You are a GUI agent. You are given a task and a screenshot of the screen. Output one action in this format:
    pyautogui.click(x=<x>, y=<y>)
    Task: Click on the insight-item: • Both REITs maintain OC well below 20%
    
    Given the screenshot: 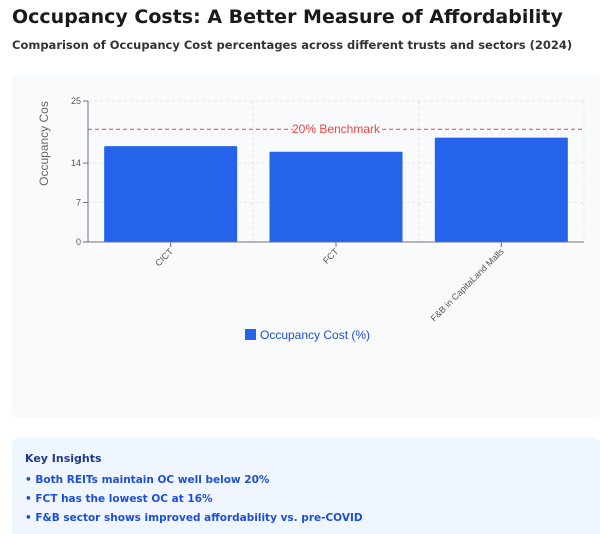 What is the action you would take?
    pyautogui.click(x=147, y=480)
    